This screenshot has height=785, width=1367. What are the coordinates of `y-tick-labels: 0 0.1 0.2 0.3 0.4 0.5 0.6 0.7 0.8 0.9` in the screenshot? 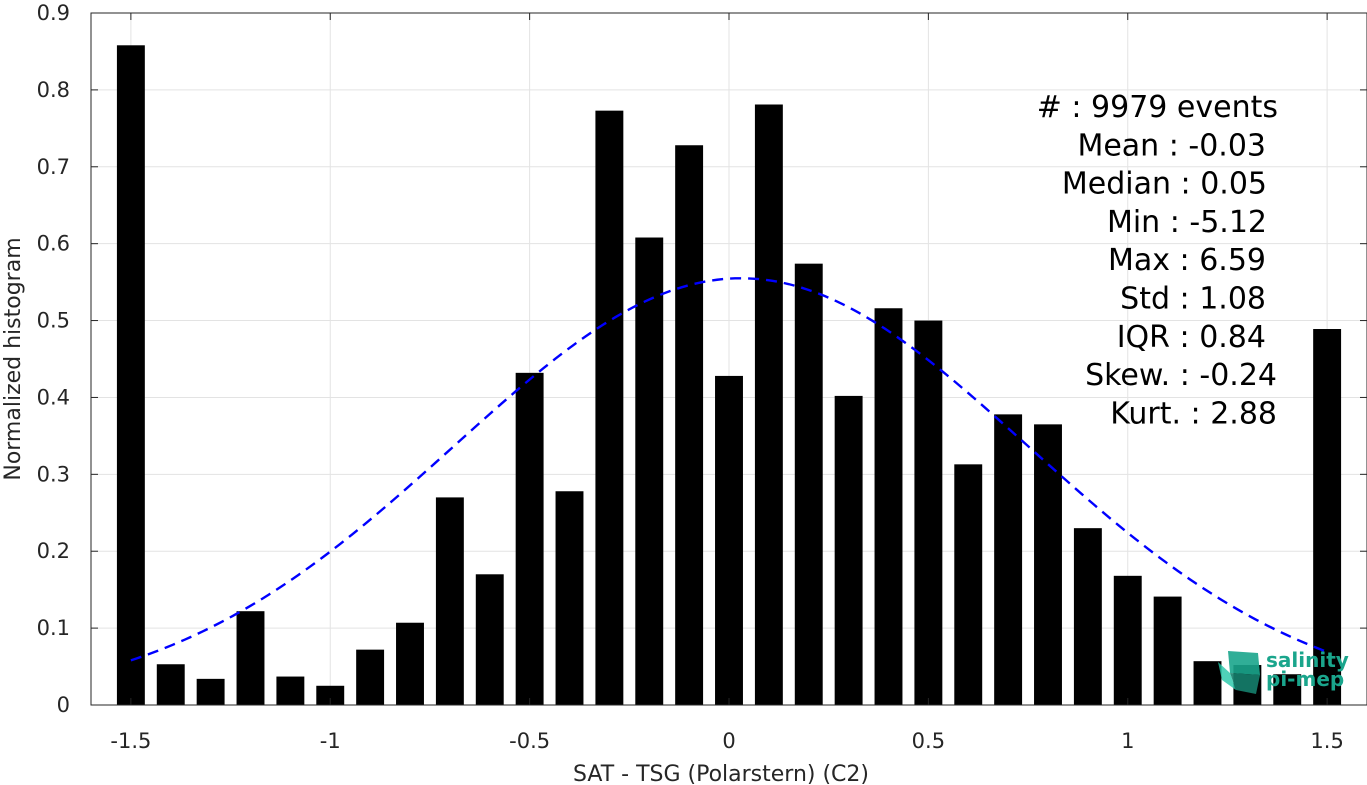 It's located at (53, 359).